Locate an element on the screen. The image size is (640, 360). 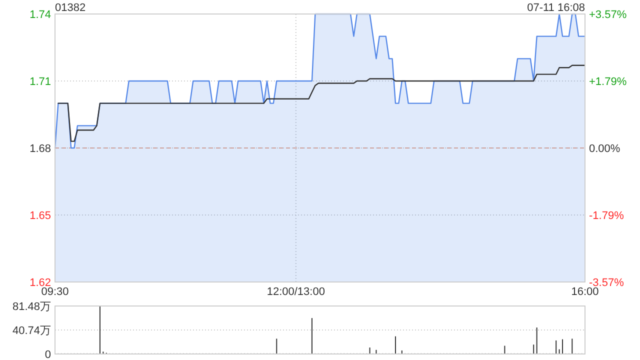
chart-title: 01382 is located at coordinates (70, 8).